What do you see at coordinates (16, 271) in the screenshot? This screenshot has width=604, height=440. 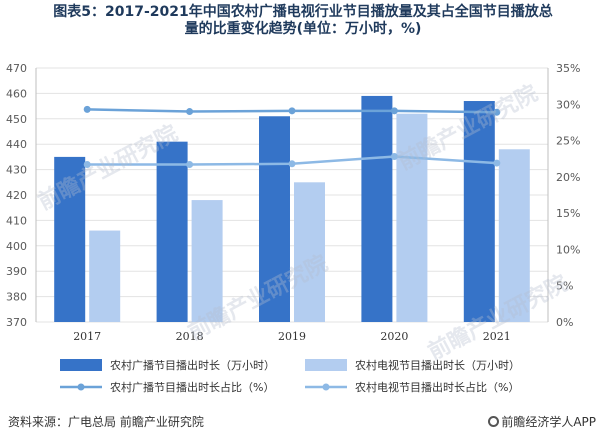 I see `y-left-tick-label: 390` at bounding box center [16, 271].